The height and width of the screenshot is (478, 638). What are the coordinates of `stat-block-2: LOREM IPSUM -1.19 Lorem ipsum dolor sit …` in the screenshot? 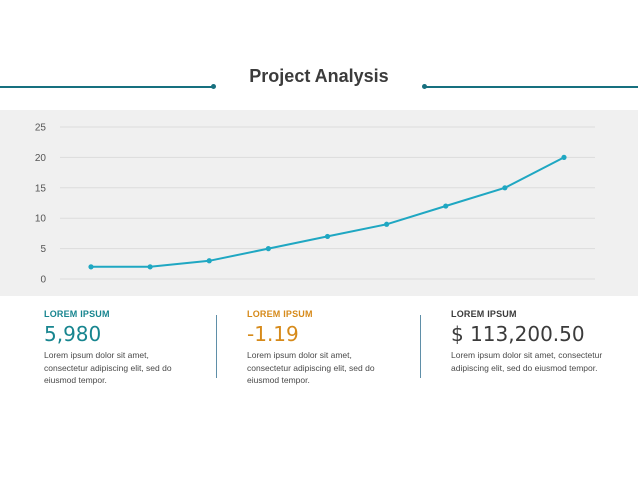 It's located at (322, 348).